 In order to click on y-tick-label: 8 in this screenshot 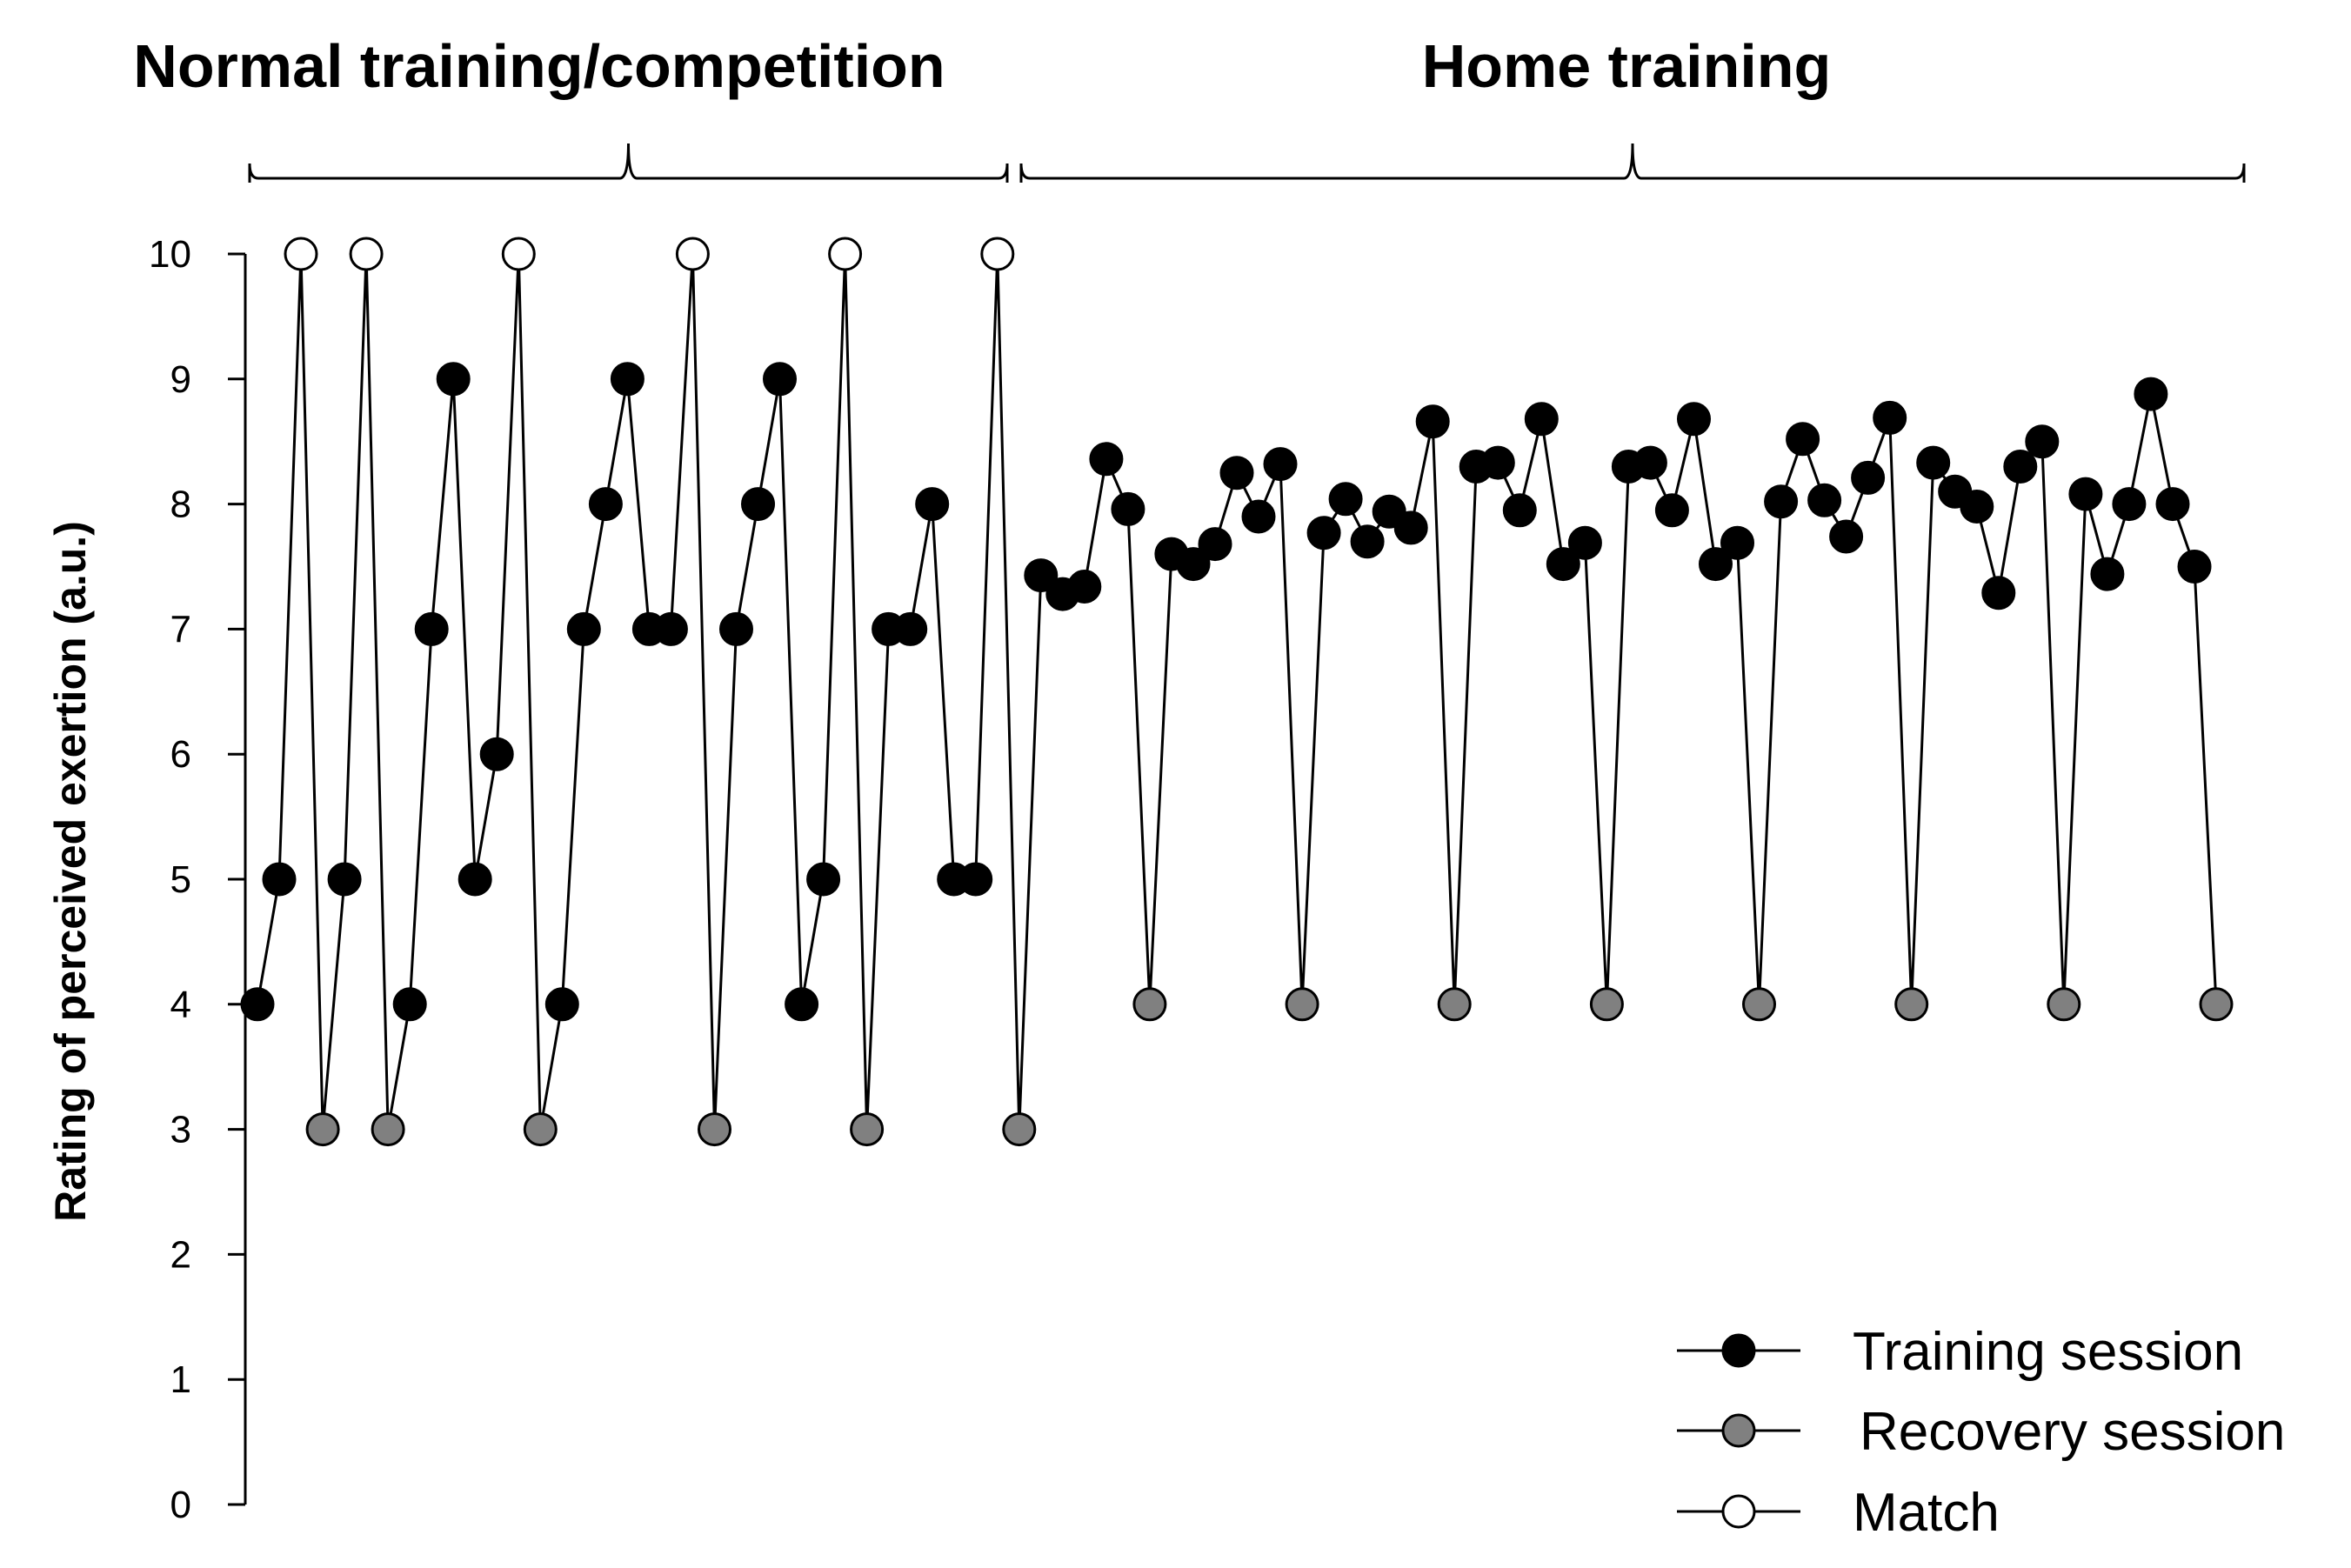, I will do `click(180, 505)`.